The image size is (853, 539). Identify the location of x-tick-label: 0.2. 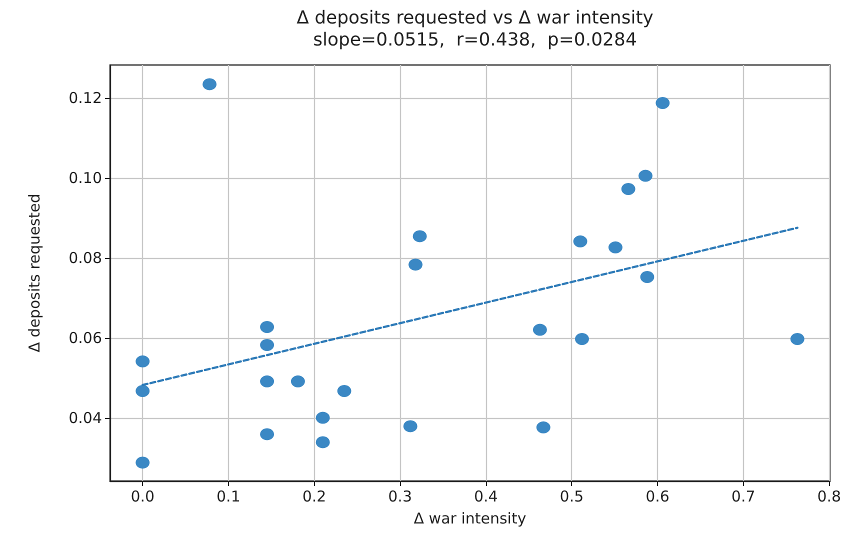
(314, 497).